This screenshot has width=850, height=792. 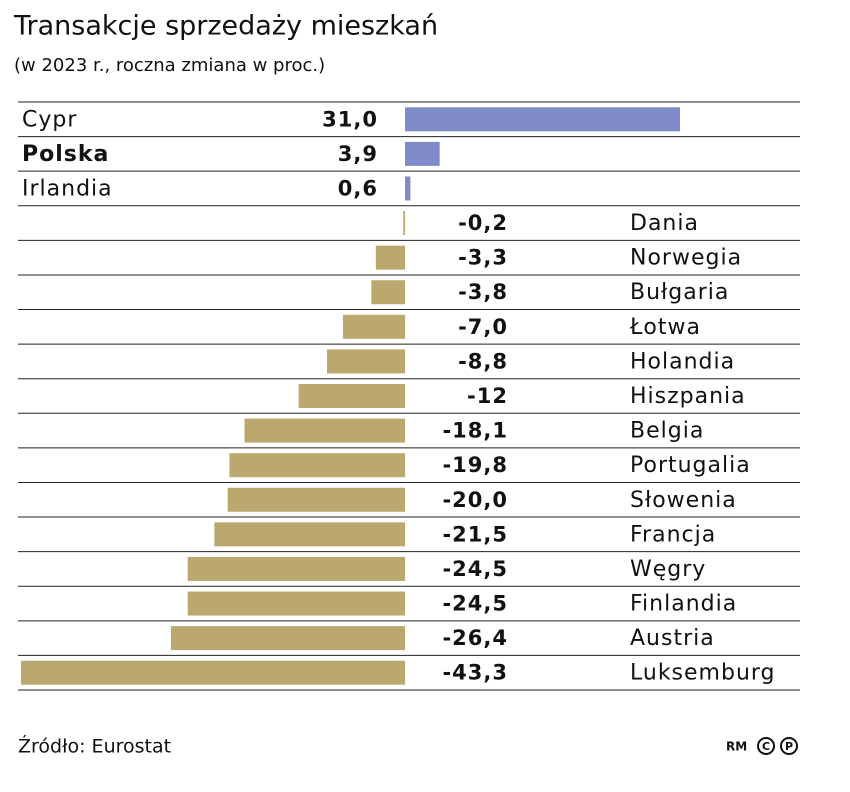 What do you see at coordinates (49, 119) in the screenshot?
I see `category-label: Cypr` at bounding box center [49, 119].